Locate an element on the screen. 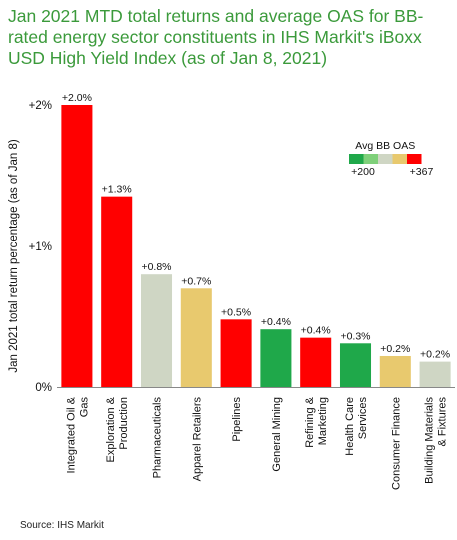 This screenshot has width=457, height=540. category-label: Refining & is located at coordinates (310, 421).